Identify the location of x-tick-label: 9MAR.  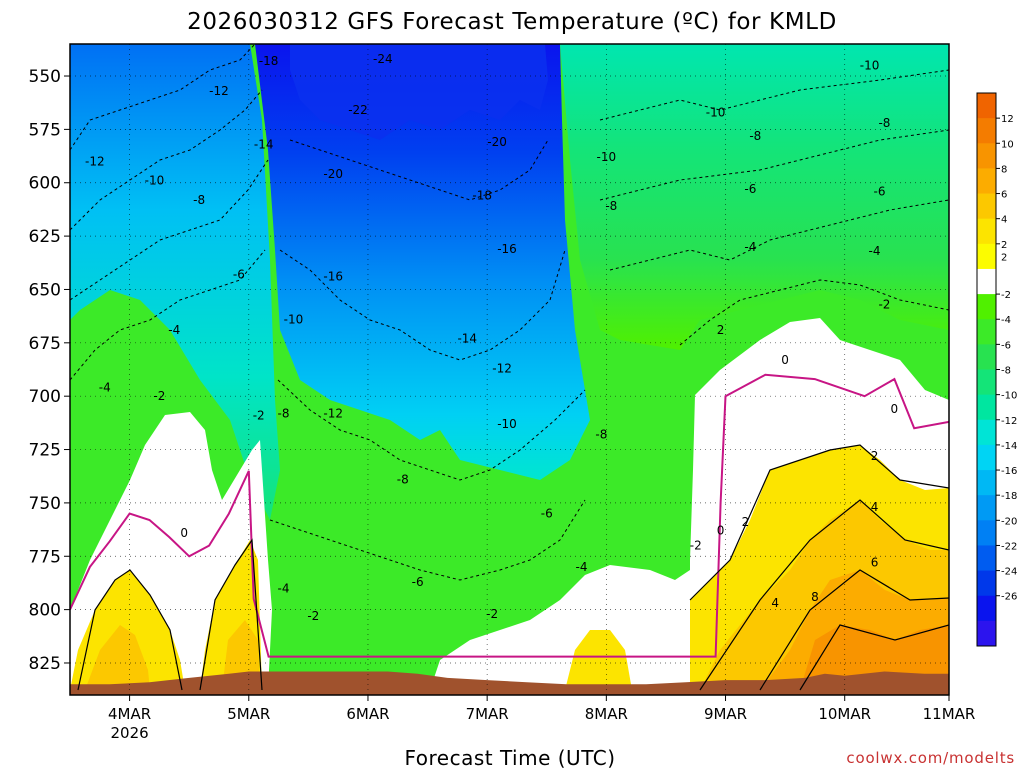
(725, 714).